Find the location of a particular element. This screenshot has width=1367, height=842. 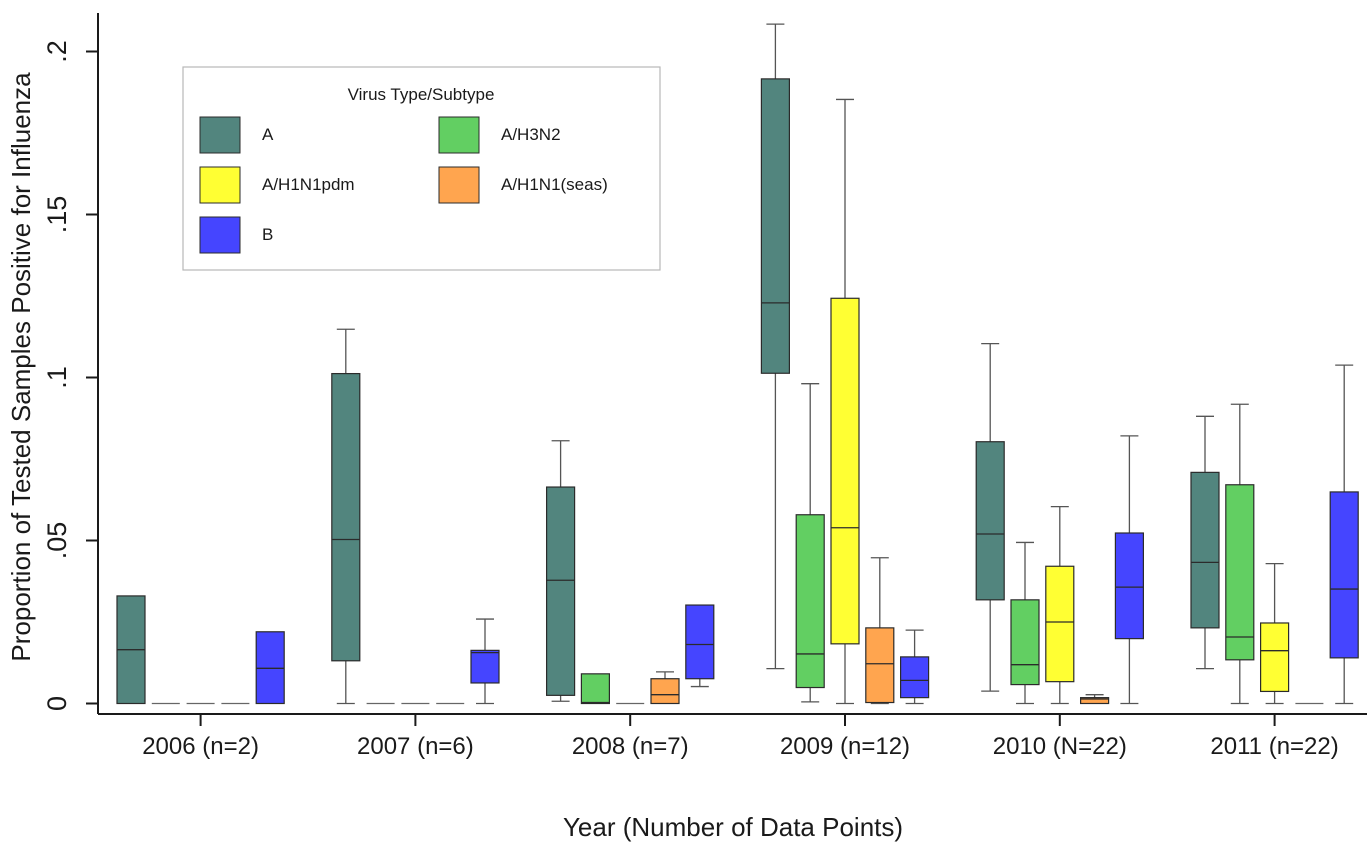

box-b-2009 is located at coordinates (914, 667).